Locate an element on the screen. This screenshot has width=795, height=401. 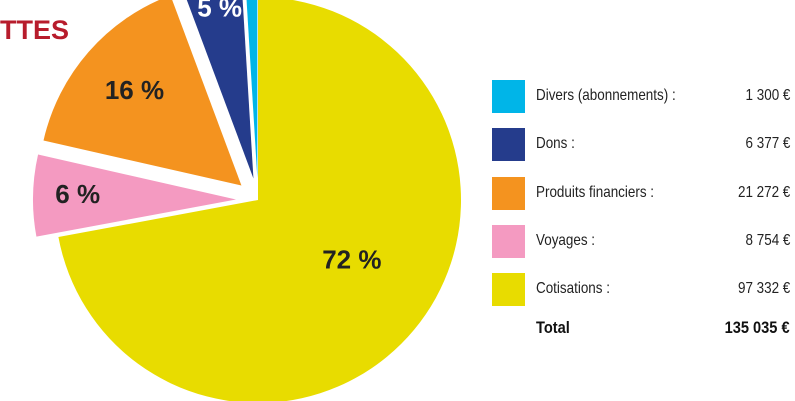
legend-item-cotisations: Cotisations : 97 332 € is located at coordinates (642, 291).